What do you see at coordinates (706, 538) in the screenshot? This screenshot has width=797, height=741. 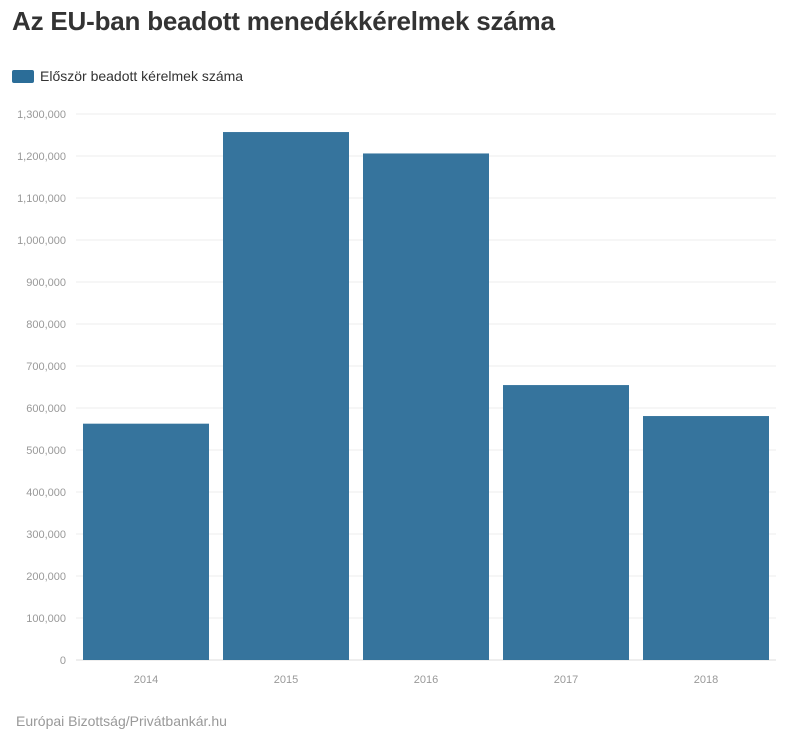 I see `bar-2018` at bounding box center [706, 538].